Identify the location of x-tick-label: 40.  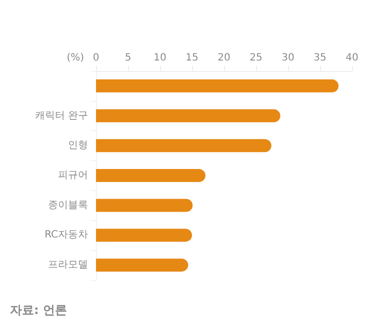
(352, 58).